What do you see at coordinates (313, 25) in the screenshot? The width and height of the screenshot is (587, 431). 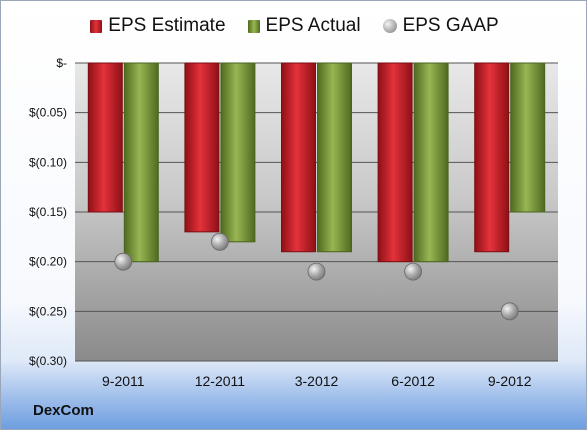 I see `legend-label-eps-actual: EPS Actual` at bounding box center [313, 25].